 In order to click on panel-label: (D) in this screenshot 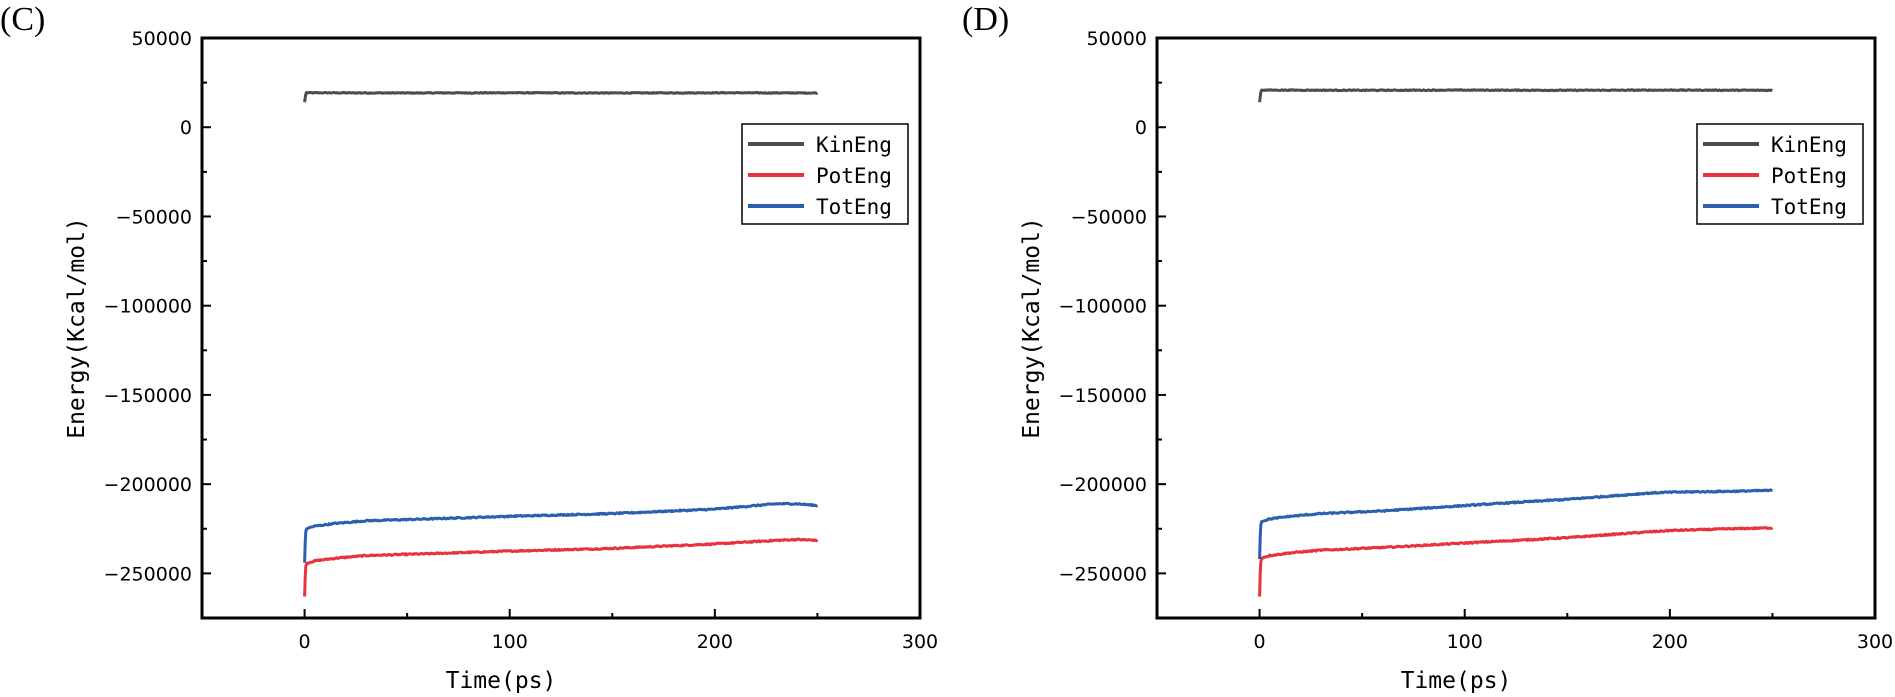, I will do `click(985, 19)`.